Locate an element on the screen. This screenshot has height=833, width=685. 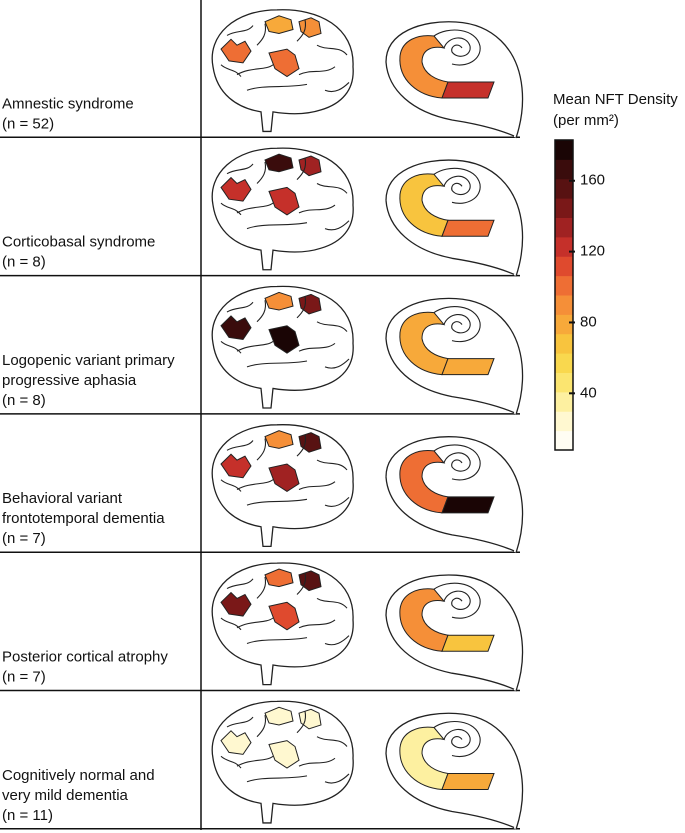
row-label: (n = 52) is located at coordinates (28, 123).